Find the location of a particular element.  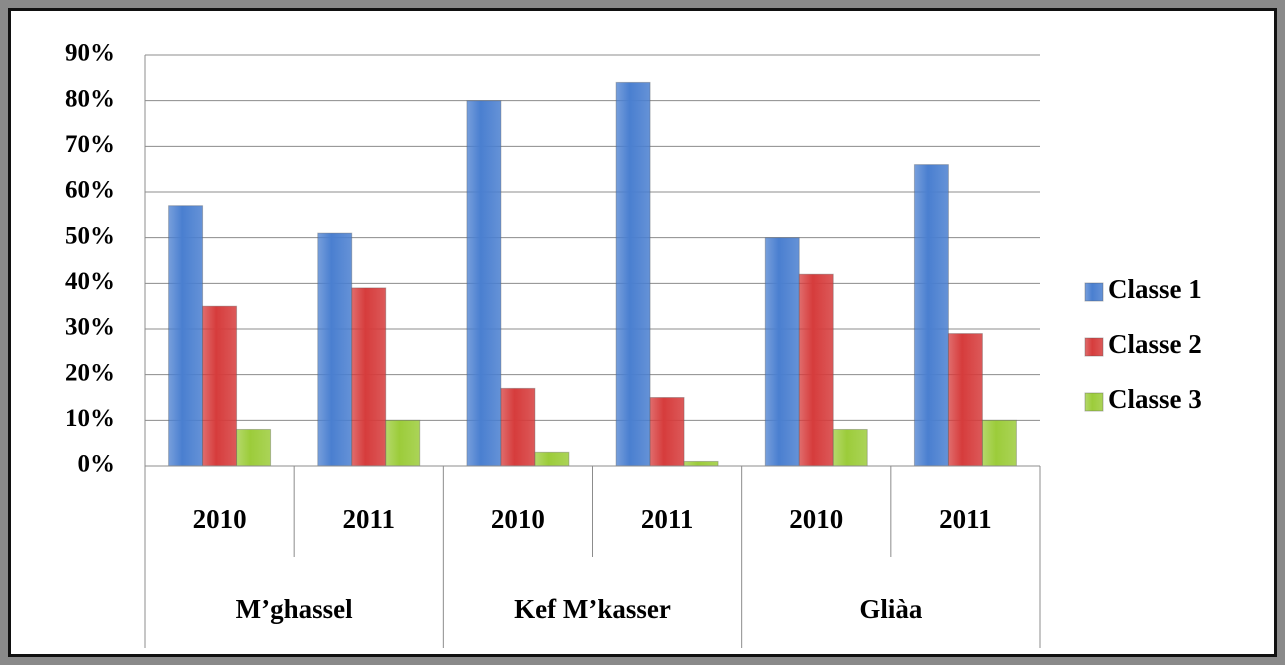

y-tick-label: 0% is located at coordinates (97, 464).